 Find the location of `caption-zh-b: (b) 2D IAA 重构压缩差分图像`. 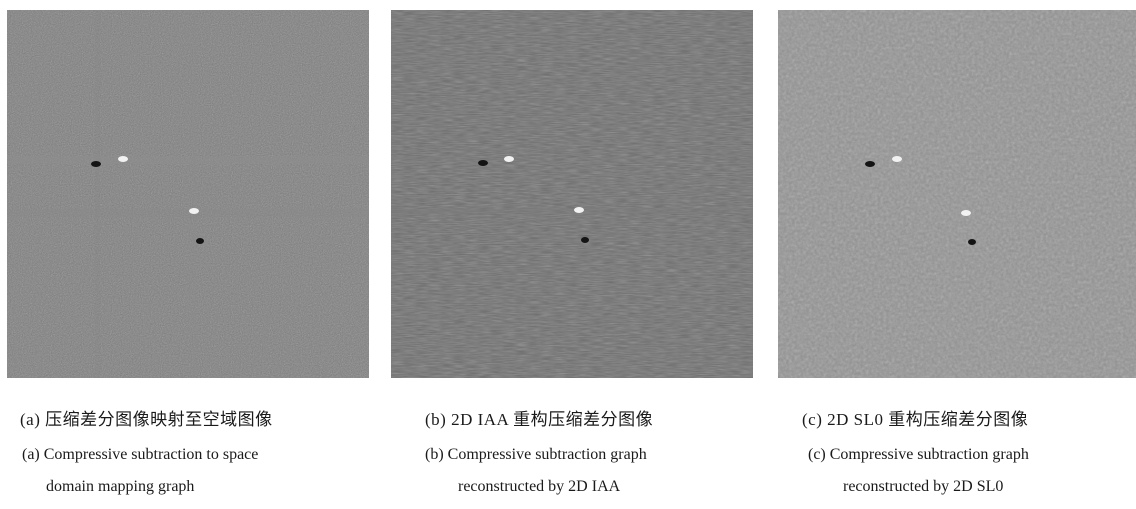

caption-zh-b: (b) 2D IAA 重构压缩差分图像 is located at coordinates (539, 419).